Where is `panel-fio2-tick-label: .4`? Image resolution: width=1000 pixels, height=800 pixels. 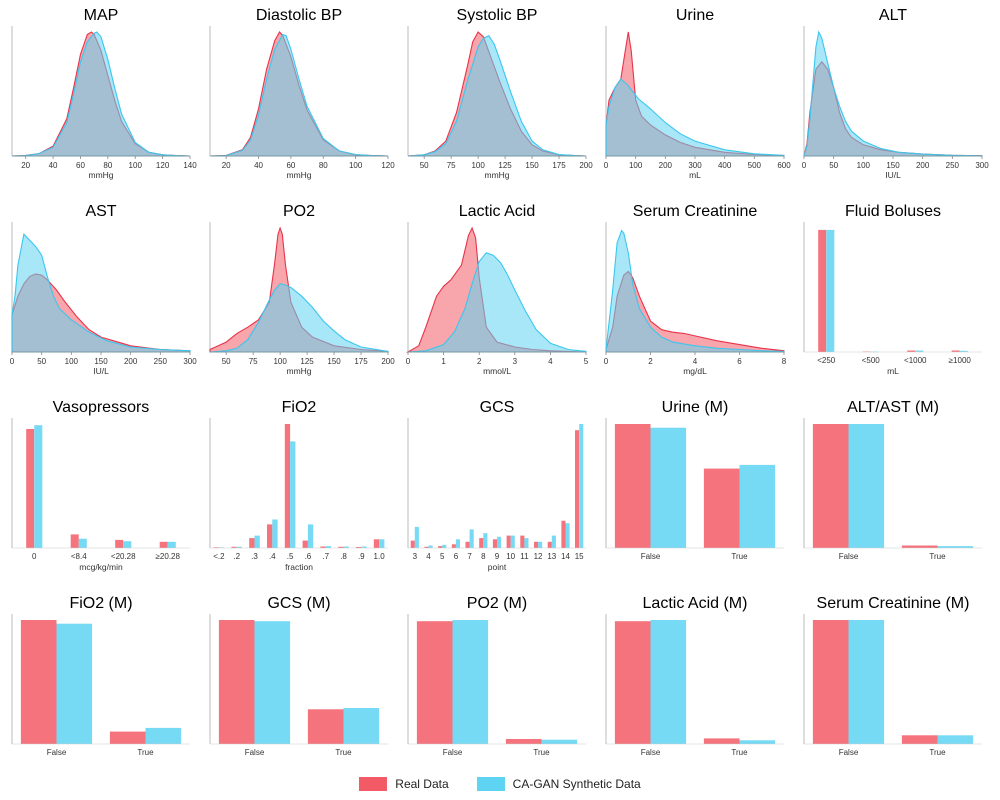 panel-fio2-tick-label: .4 is located at coordinates (272, 556).